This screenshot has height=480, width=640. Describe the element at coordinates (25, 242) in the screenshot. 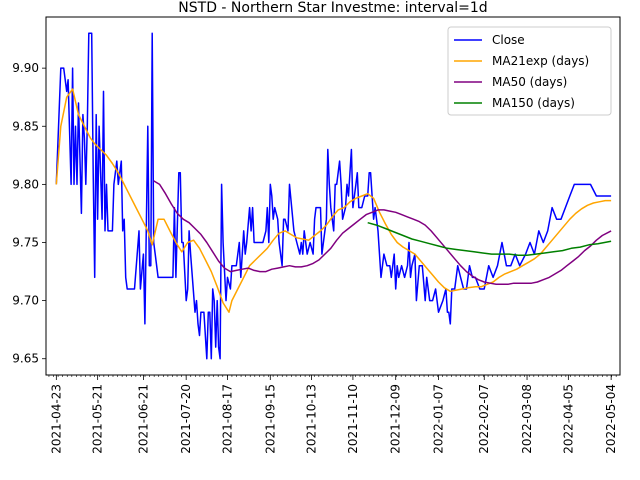

I see `y-tick-label: 9.75` at that location.